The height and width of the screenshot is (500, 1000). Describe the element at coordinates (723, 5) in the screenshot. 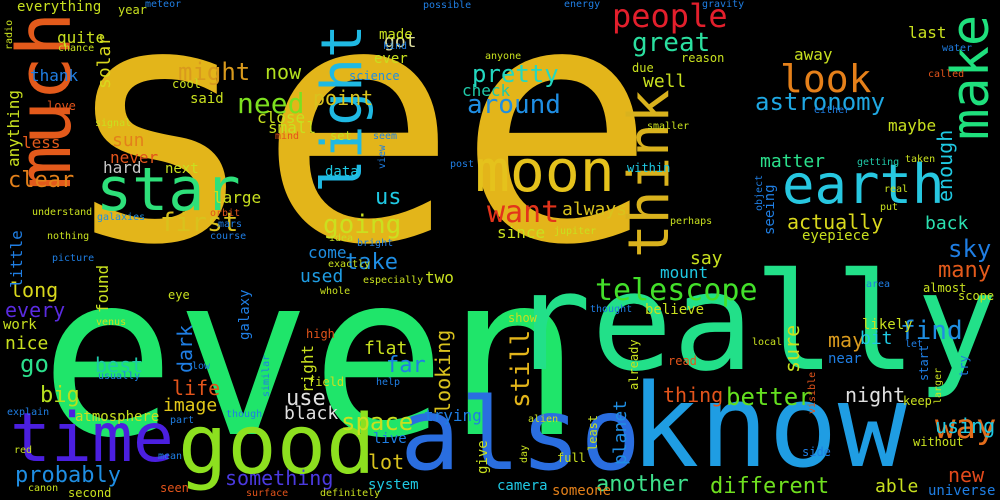

I see `word-gravity: gravity` at that location.